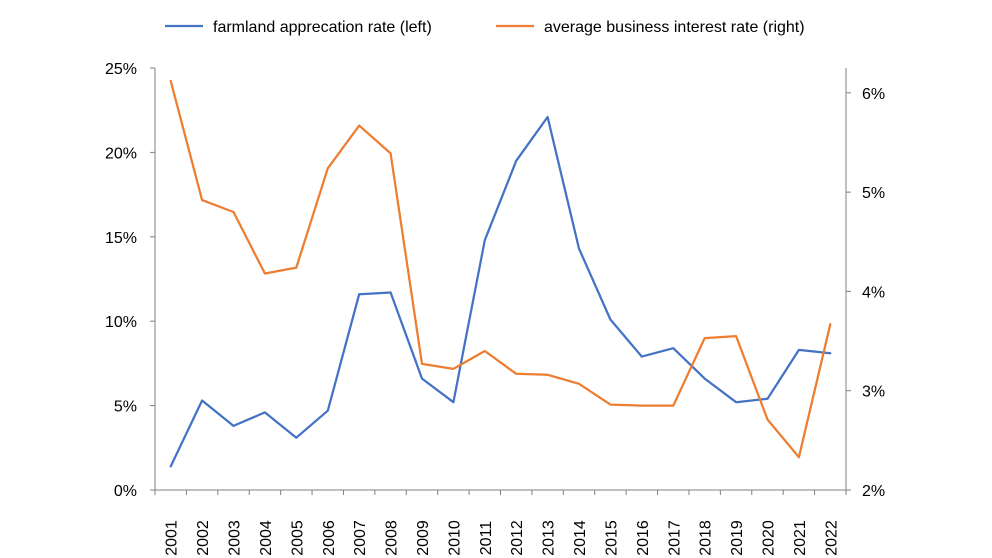 Image resolution: width=992 pixels, height=558 pixels. I want to click on x-tick-label: 2003, so click(235, 538).